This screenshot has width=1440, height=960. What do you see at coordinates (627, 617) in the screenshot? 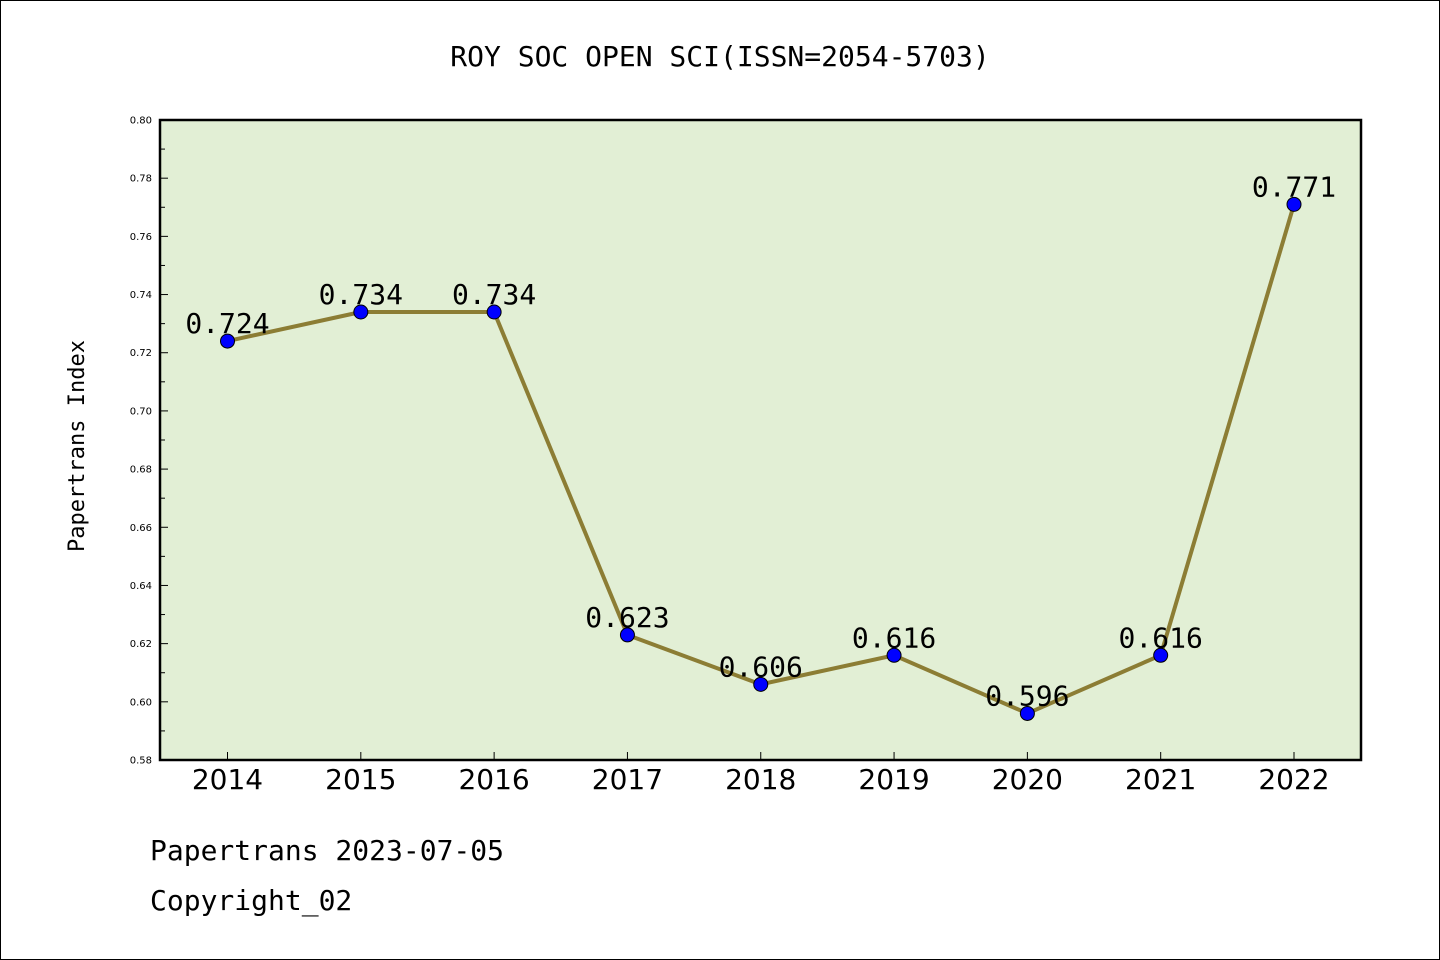
I see `data-label: 0.623` at bounding box center [627, 617].